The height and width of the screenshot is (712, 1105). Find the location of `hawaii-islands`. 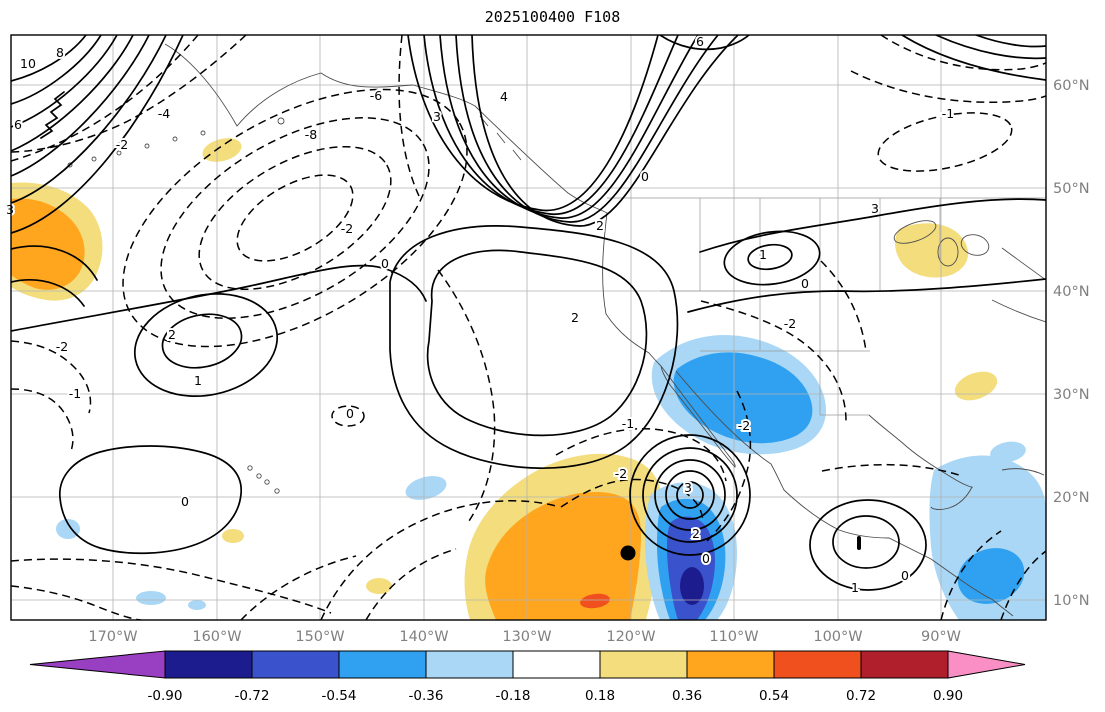

hawaii-islands is located at coordinates (263, 479).